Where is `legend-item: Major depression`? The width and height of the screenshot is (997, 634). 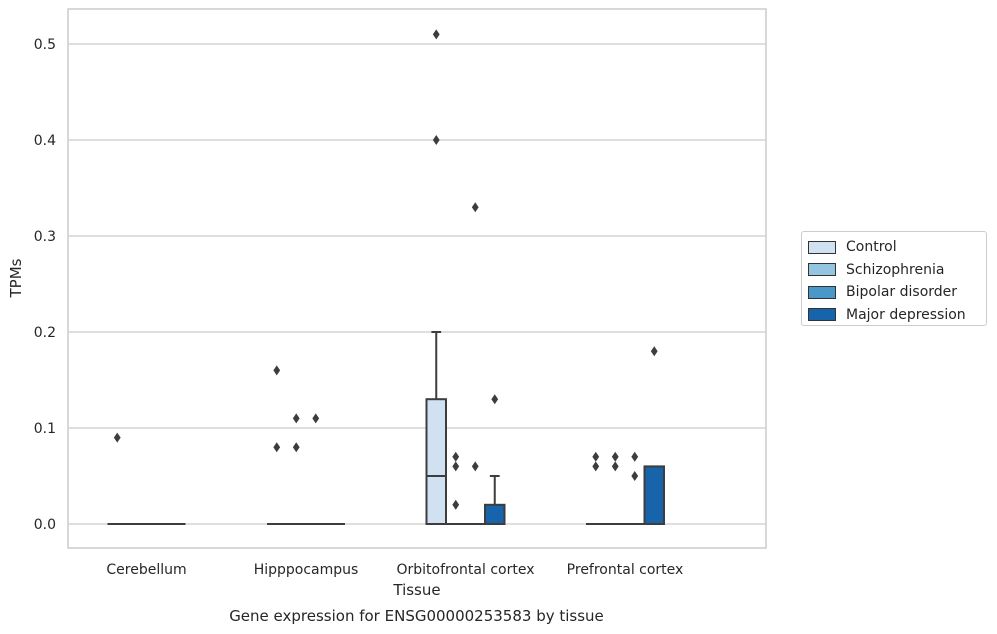 legend-item: Major depression is located at coordinates (894, 315).